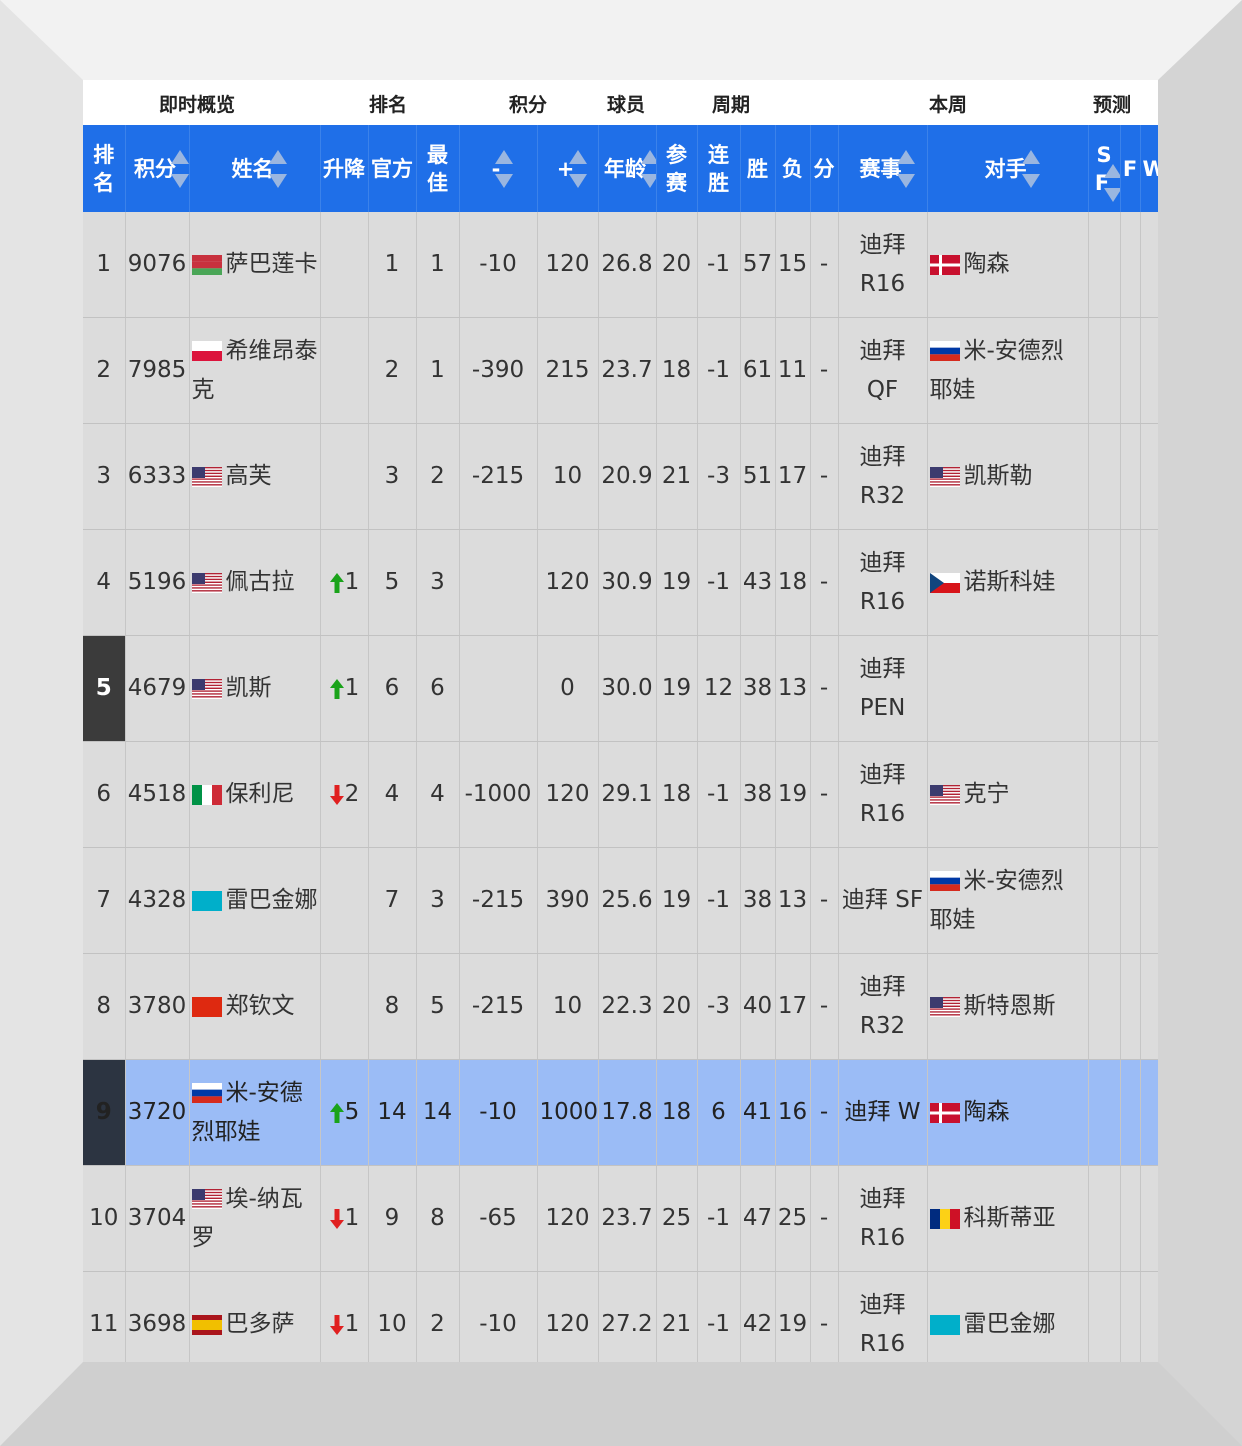 The height and width of the screenshot is (1446, 1242). I want to click on cell-text: 迪拜 R16, so click(882, 582).